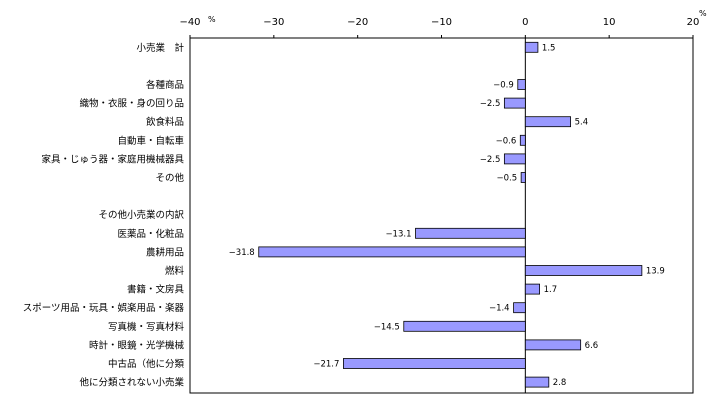  I want to click on data-label: −1.4, so click(499, 309).